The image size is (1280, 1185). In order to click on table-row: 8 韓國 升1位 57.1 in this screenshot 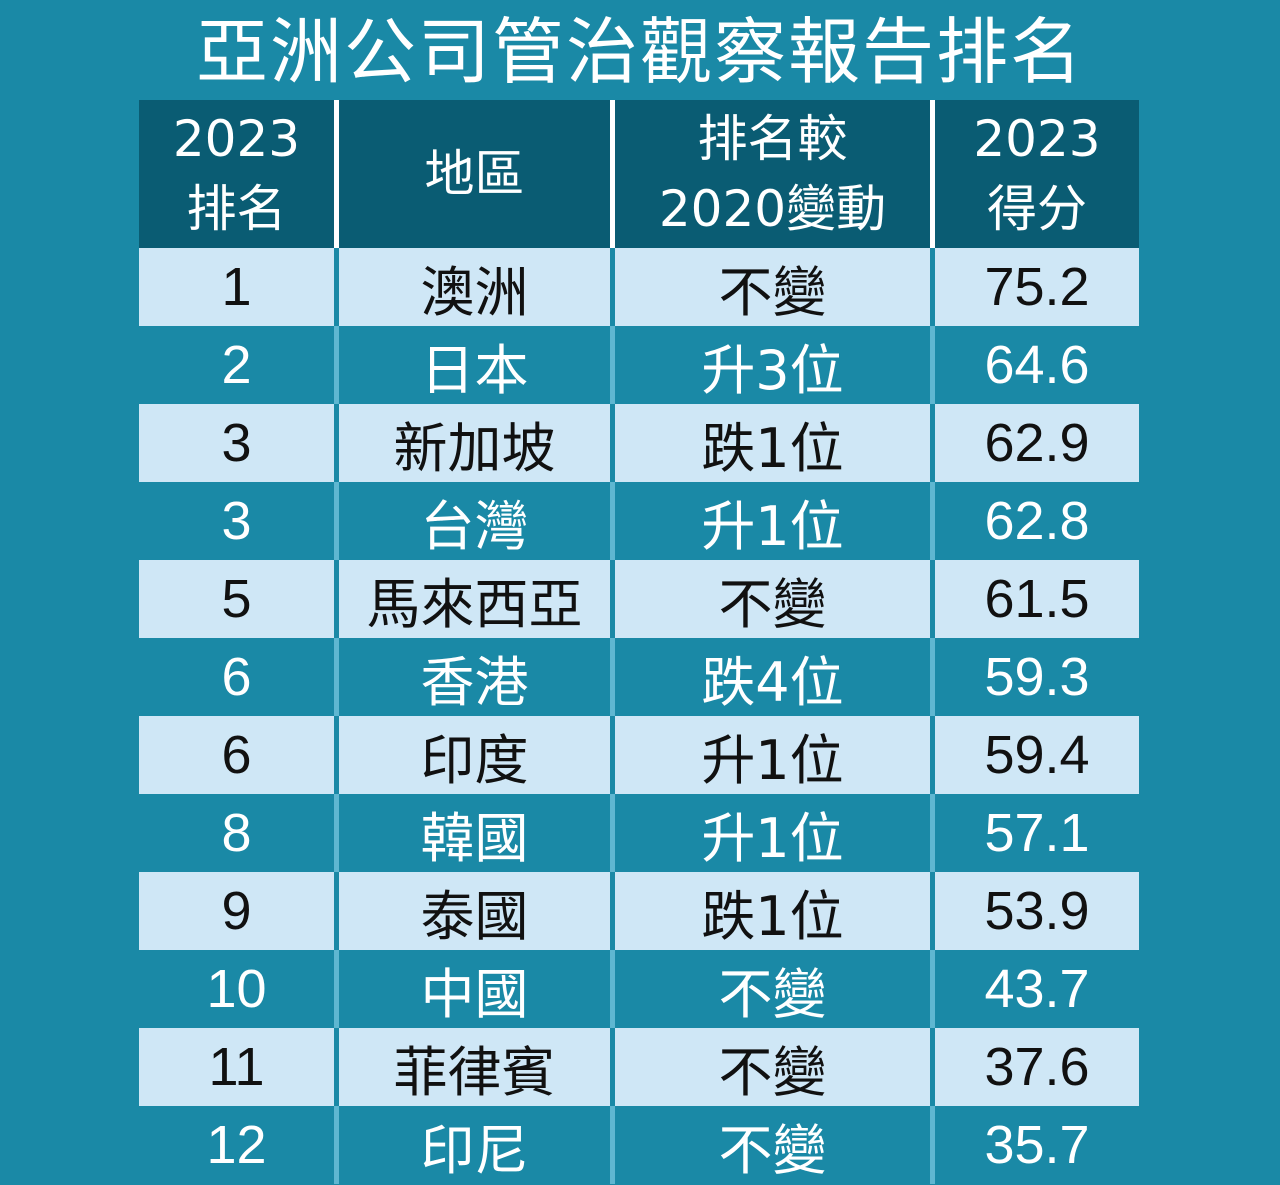, I will do `click(639, 833)`.